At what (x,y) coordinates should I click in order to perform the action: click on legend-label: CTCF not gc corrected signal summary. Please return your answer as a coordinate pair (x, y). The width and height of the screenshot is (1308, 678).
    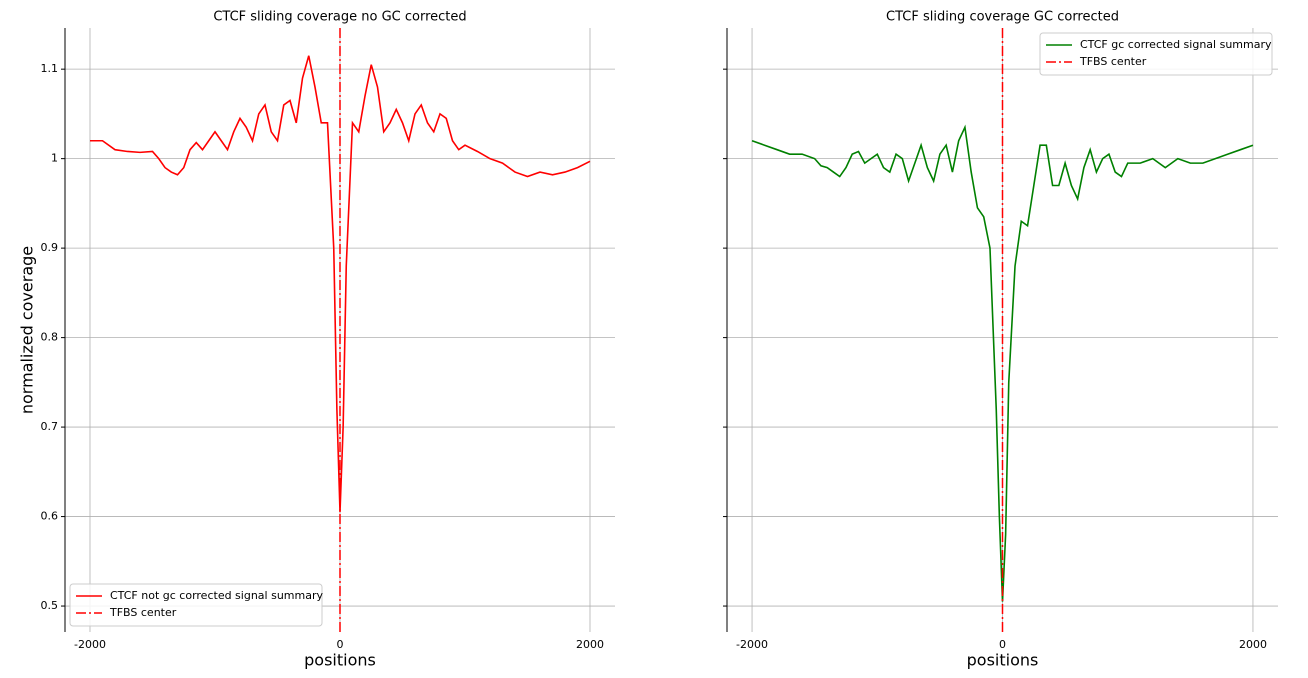
    Looking at the image, I should click on (216, 595).